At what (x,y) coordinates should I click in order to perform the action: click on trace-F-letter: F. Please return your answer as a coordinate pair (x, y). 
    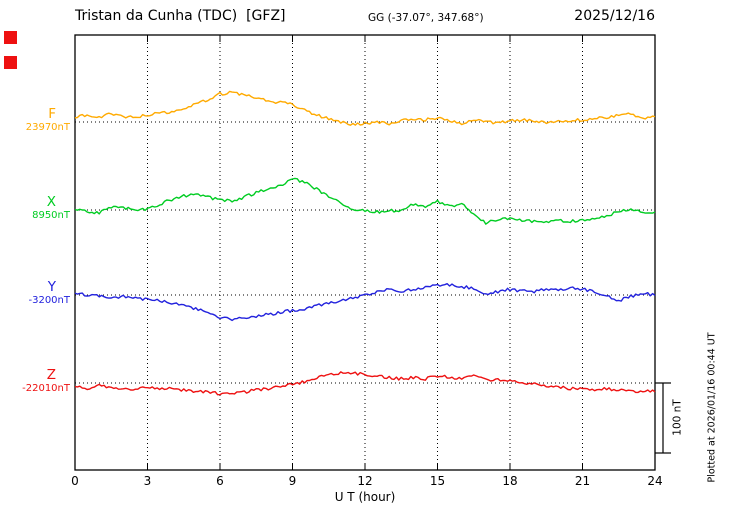
    Looking at the image, I should click on (52, 114).